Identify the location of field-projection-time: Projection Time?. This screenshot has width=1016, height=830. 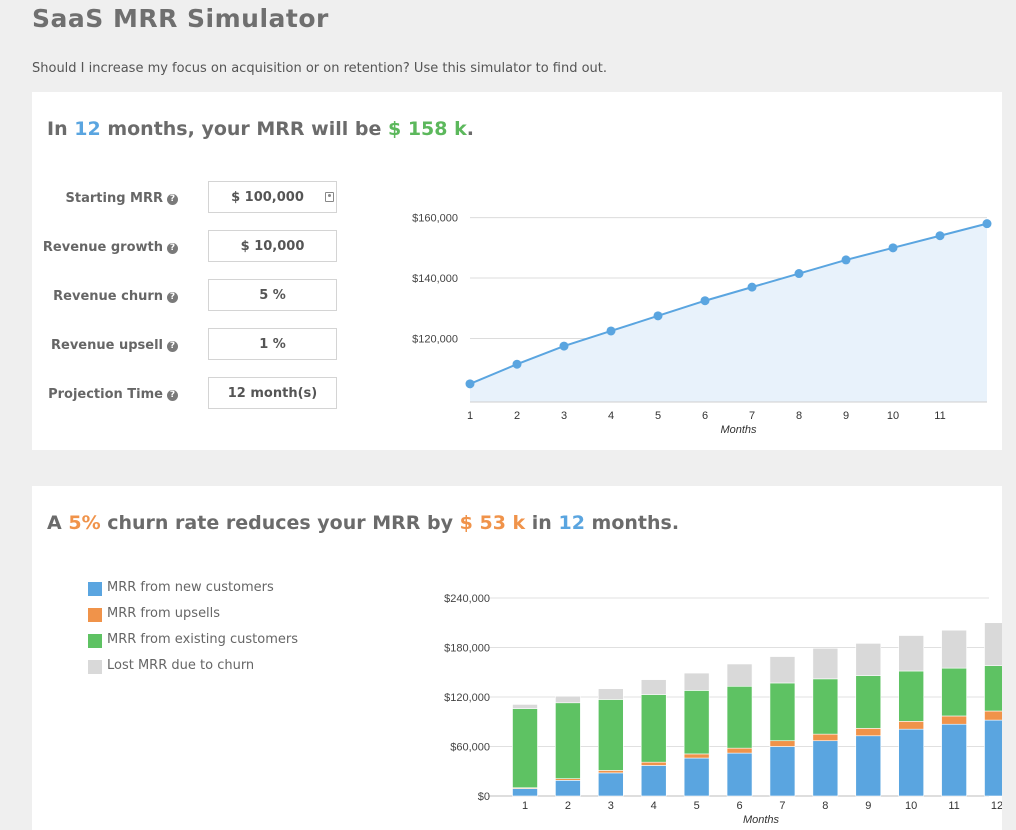
(192, 395).